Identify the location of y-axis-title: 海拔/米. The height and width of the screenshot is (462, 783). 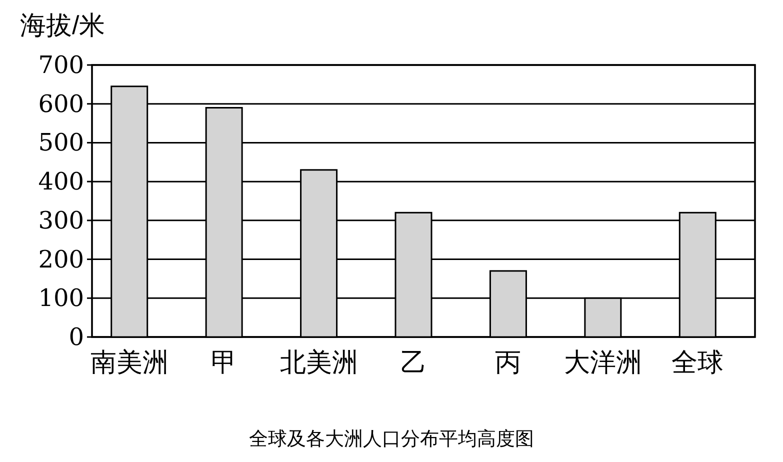
(63, 25).